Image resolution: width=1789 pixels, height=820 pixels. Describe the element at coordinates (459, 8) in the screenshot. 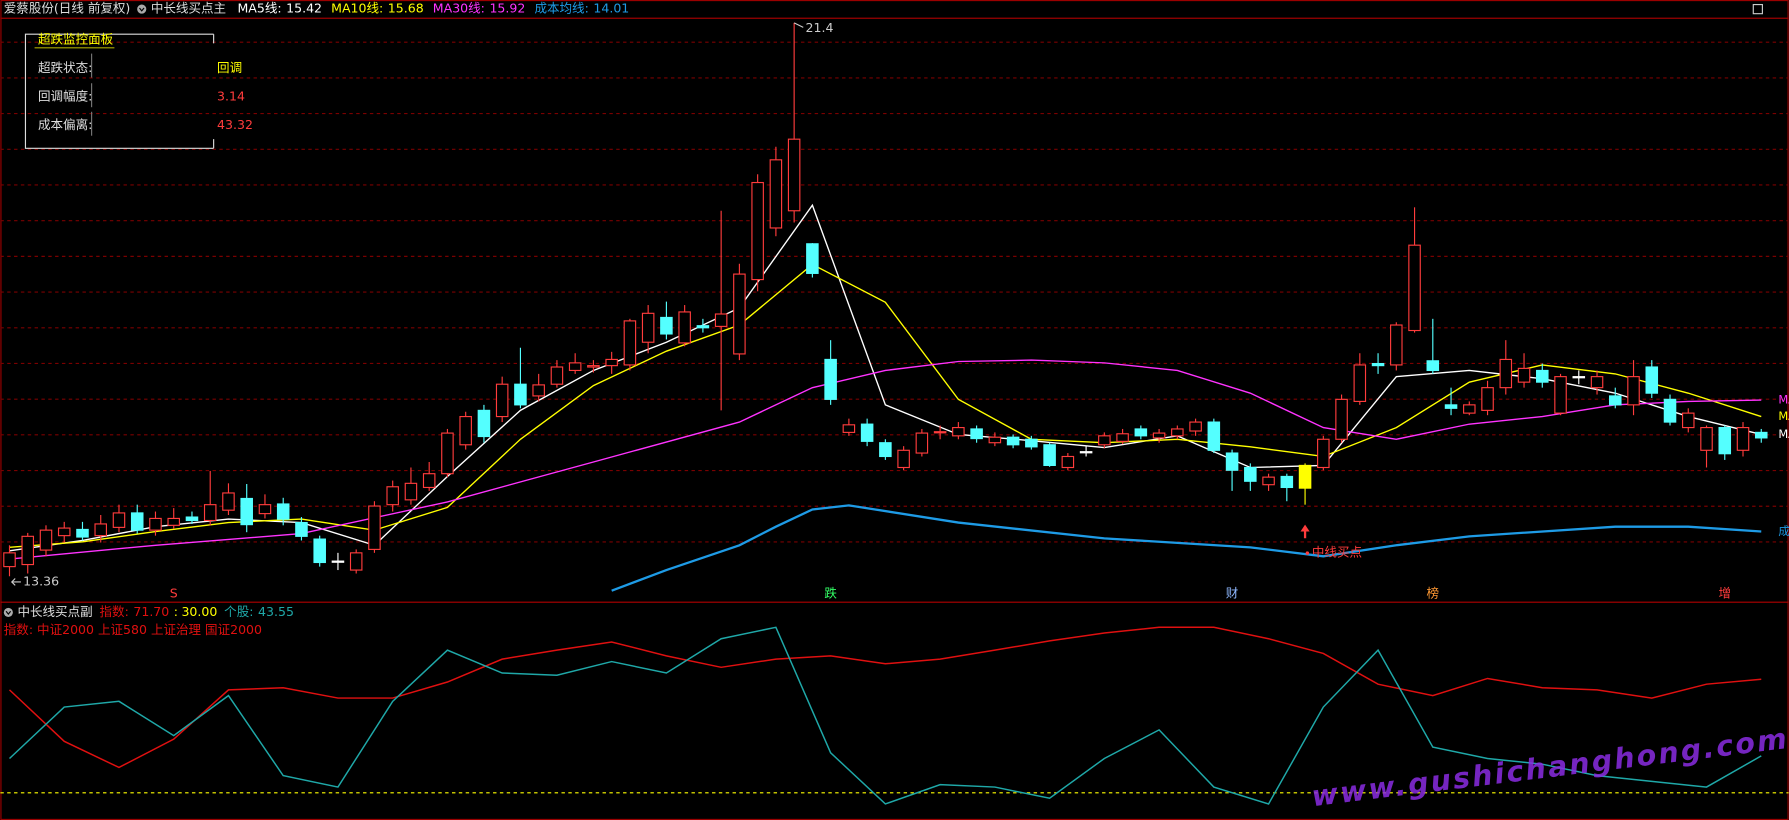

I see `legend-name: MA30线:` at that location.